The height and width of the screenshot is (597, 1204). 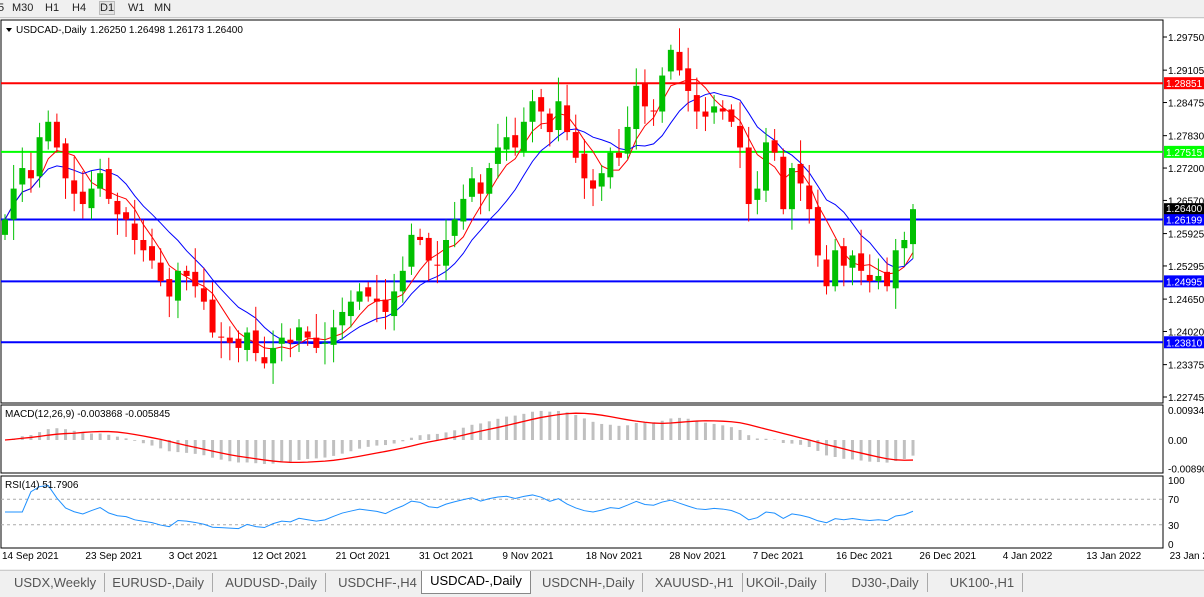 What do you see at coordinates (113, 556) in the screenshot?
I see `date-label: 23 Sep 2021` at bounding box center [113, 556].